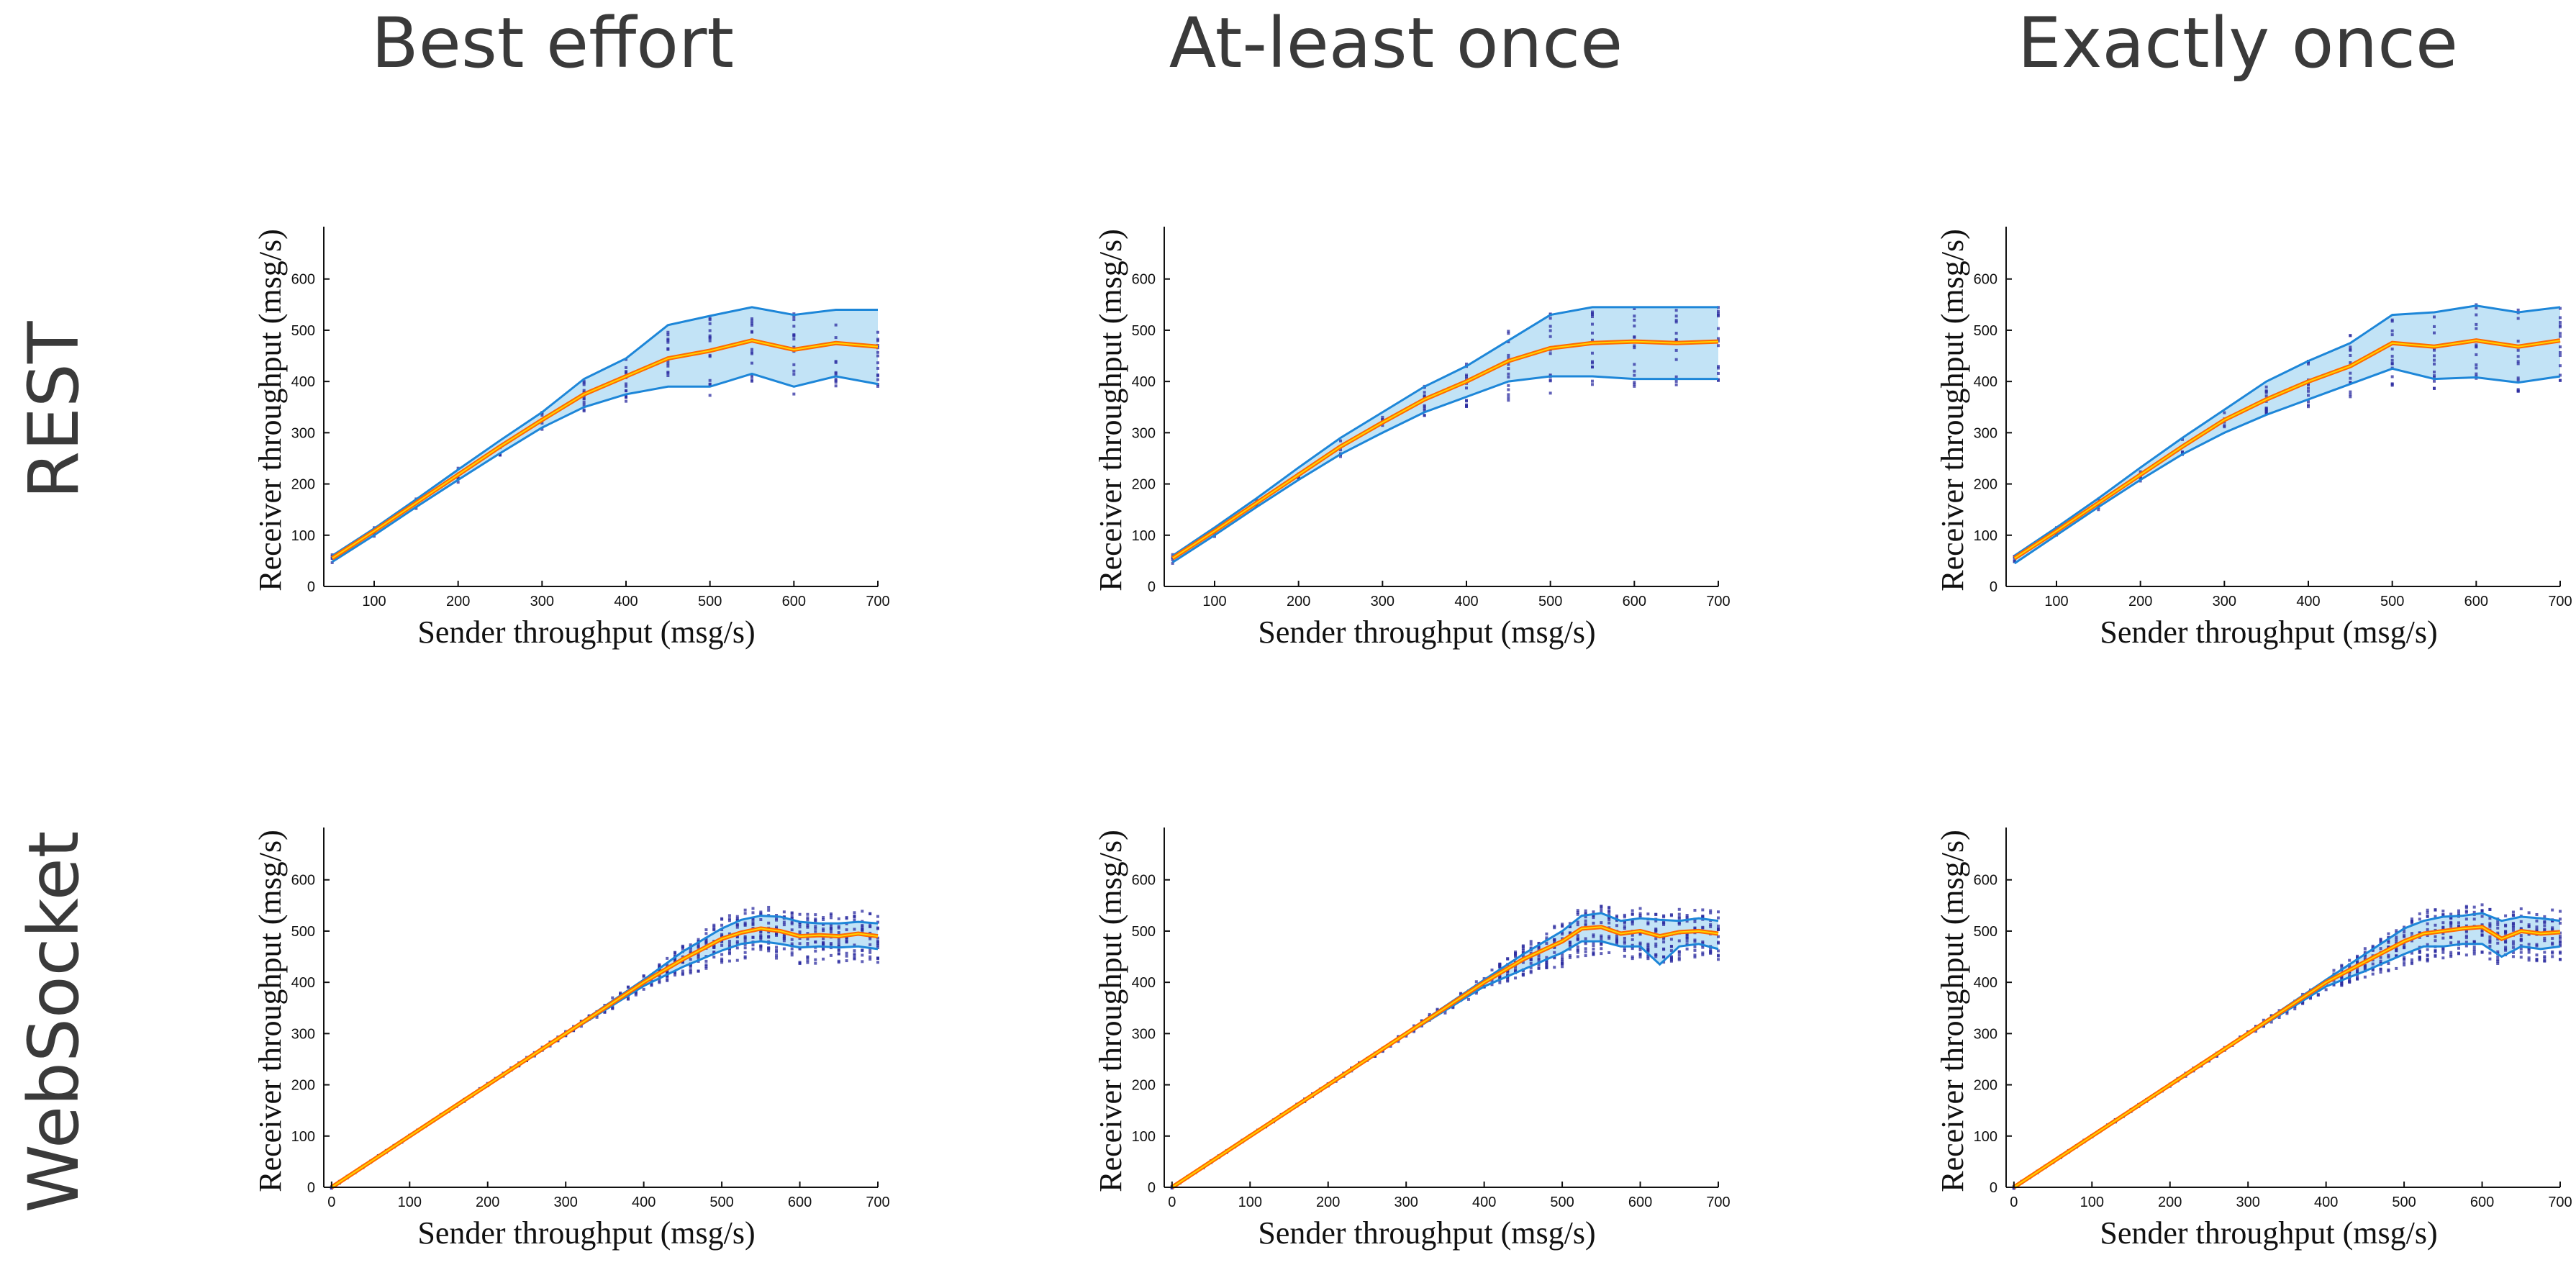 The height and width of the screenshot is (1283, 2576). What do you see at coordinates (2056, 601) in the screenshot?
I see `x-tick-label: 100` at bounding box center [2056, 601].